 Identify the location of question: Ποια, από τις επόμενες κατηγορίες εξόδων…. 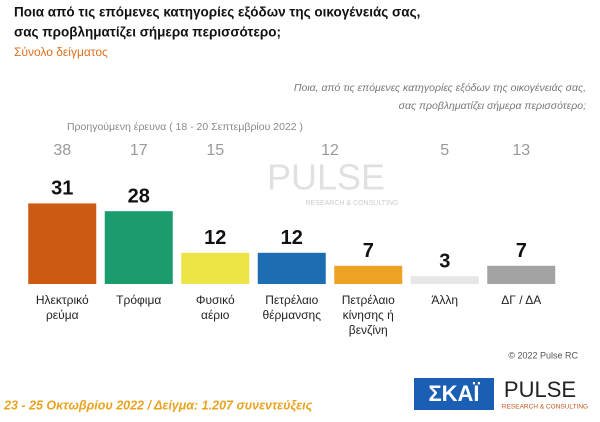
(440, 88).